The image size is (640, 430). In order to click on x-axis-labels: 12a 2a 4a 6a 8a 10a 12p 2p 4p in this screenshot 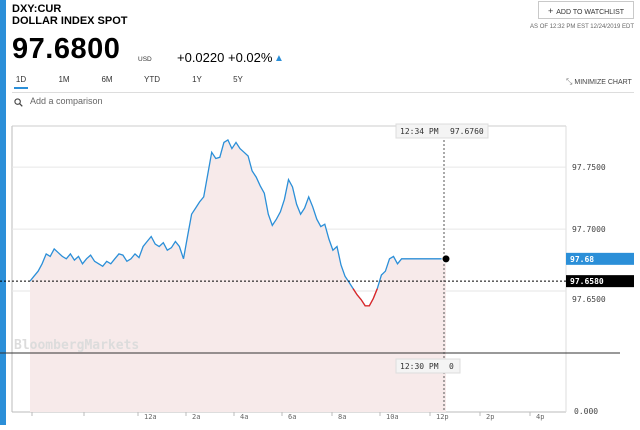, I will do `click(287, 416)`.